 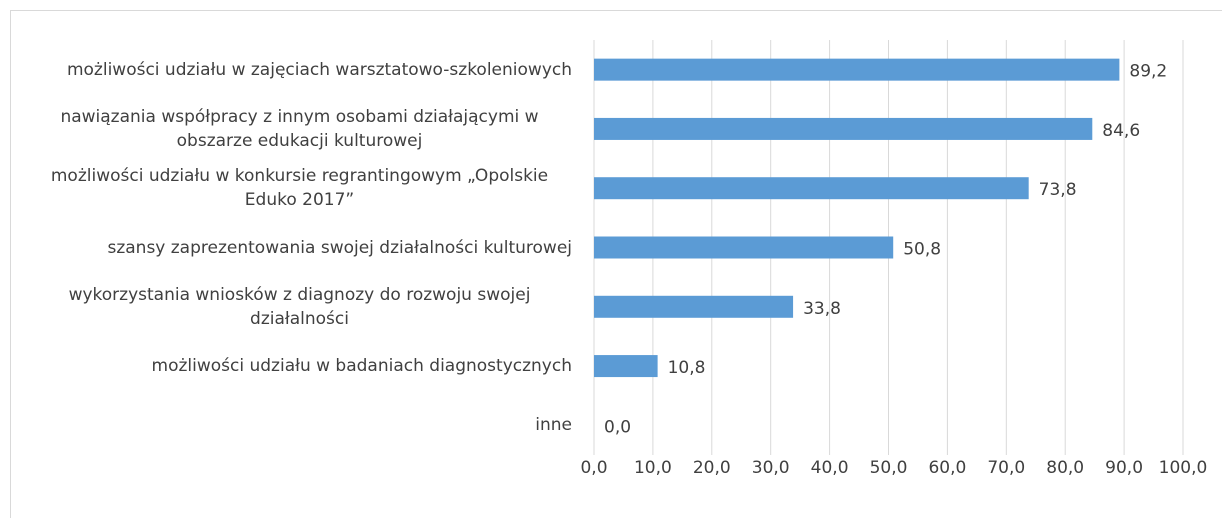 I want to click on data-label: 73,8, so click(x=1058, y=190).